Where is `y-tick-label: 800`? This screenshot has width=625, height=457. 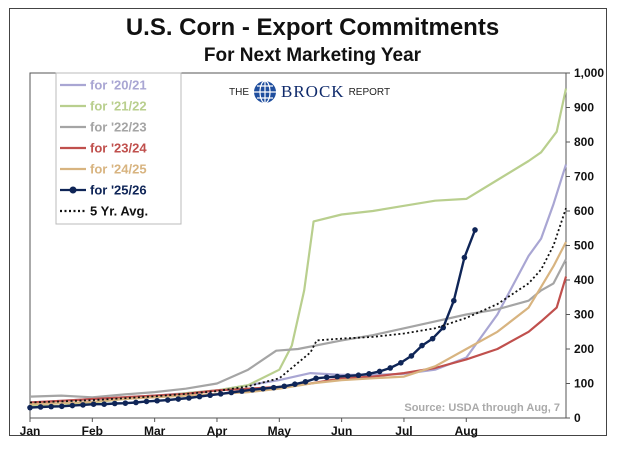
y-tick-label: 800 is located at coordinates (584, 142).